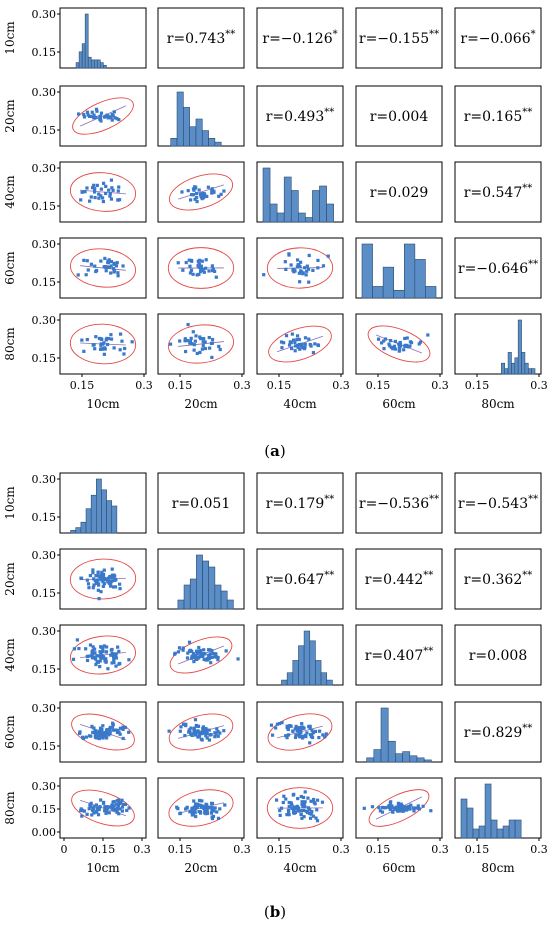 This screenshot has height=929, width=550. I want to click on confidence-ellipse, so click(103, 579).